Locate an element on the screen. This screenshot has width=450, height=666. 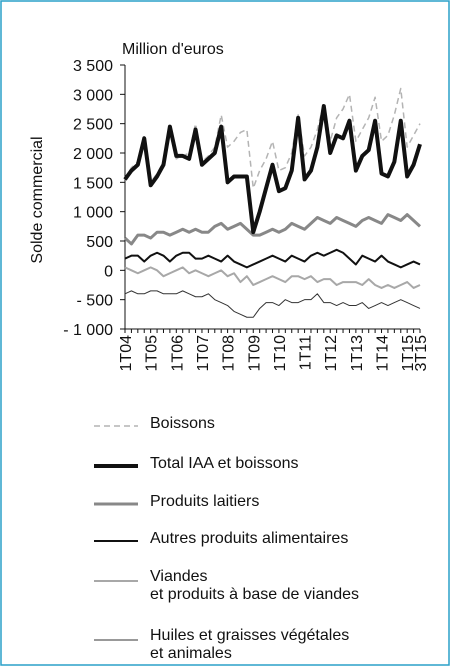
y-tick-label: 1 500 is located at coordinates (93, 183).